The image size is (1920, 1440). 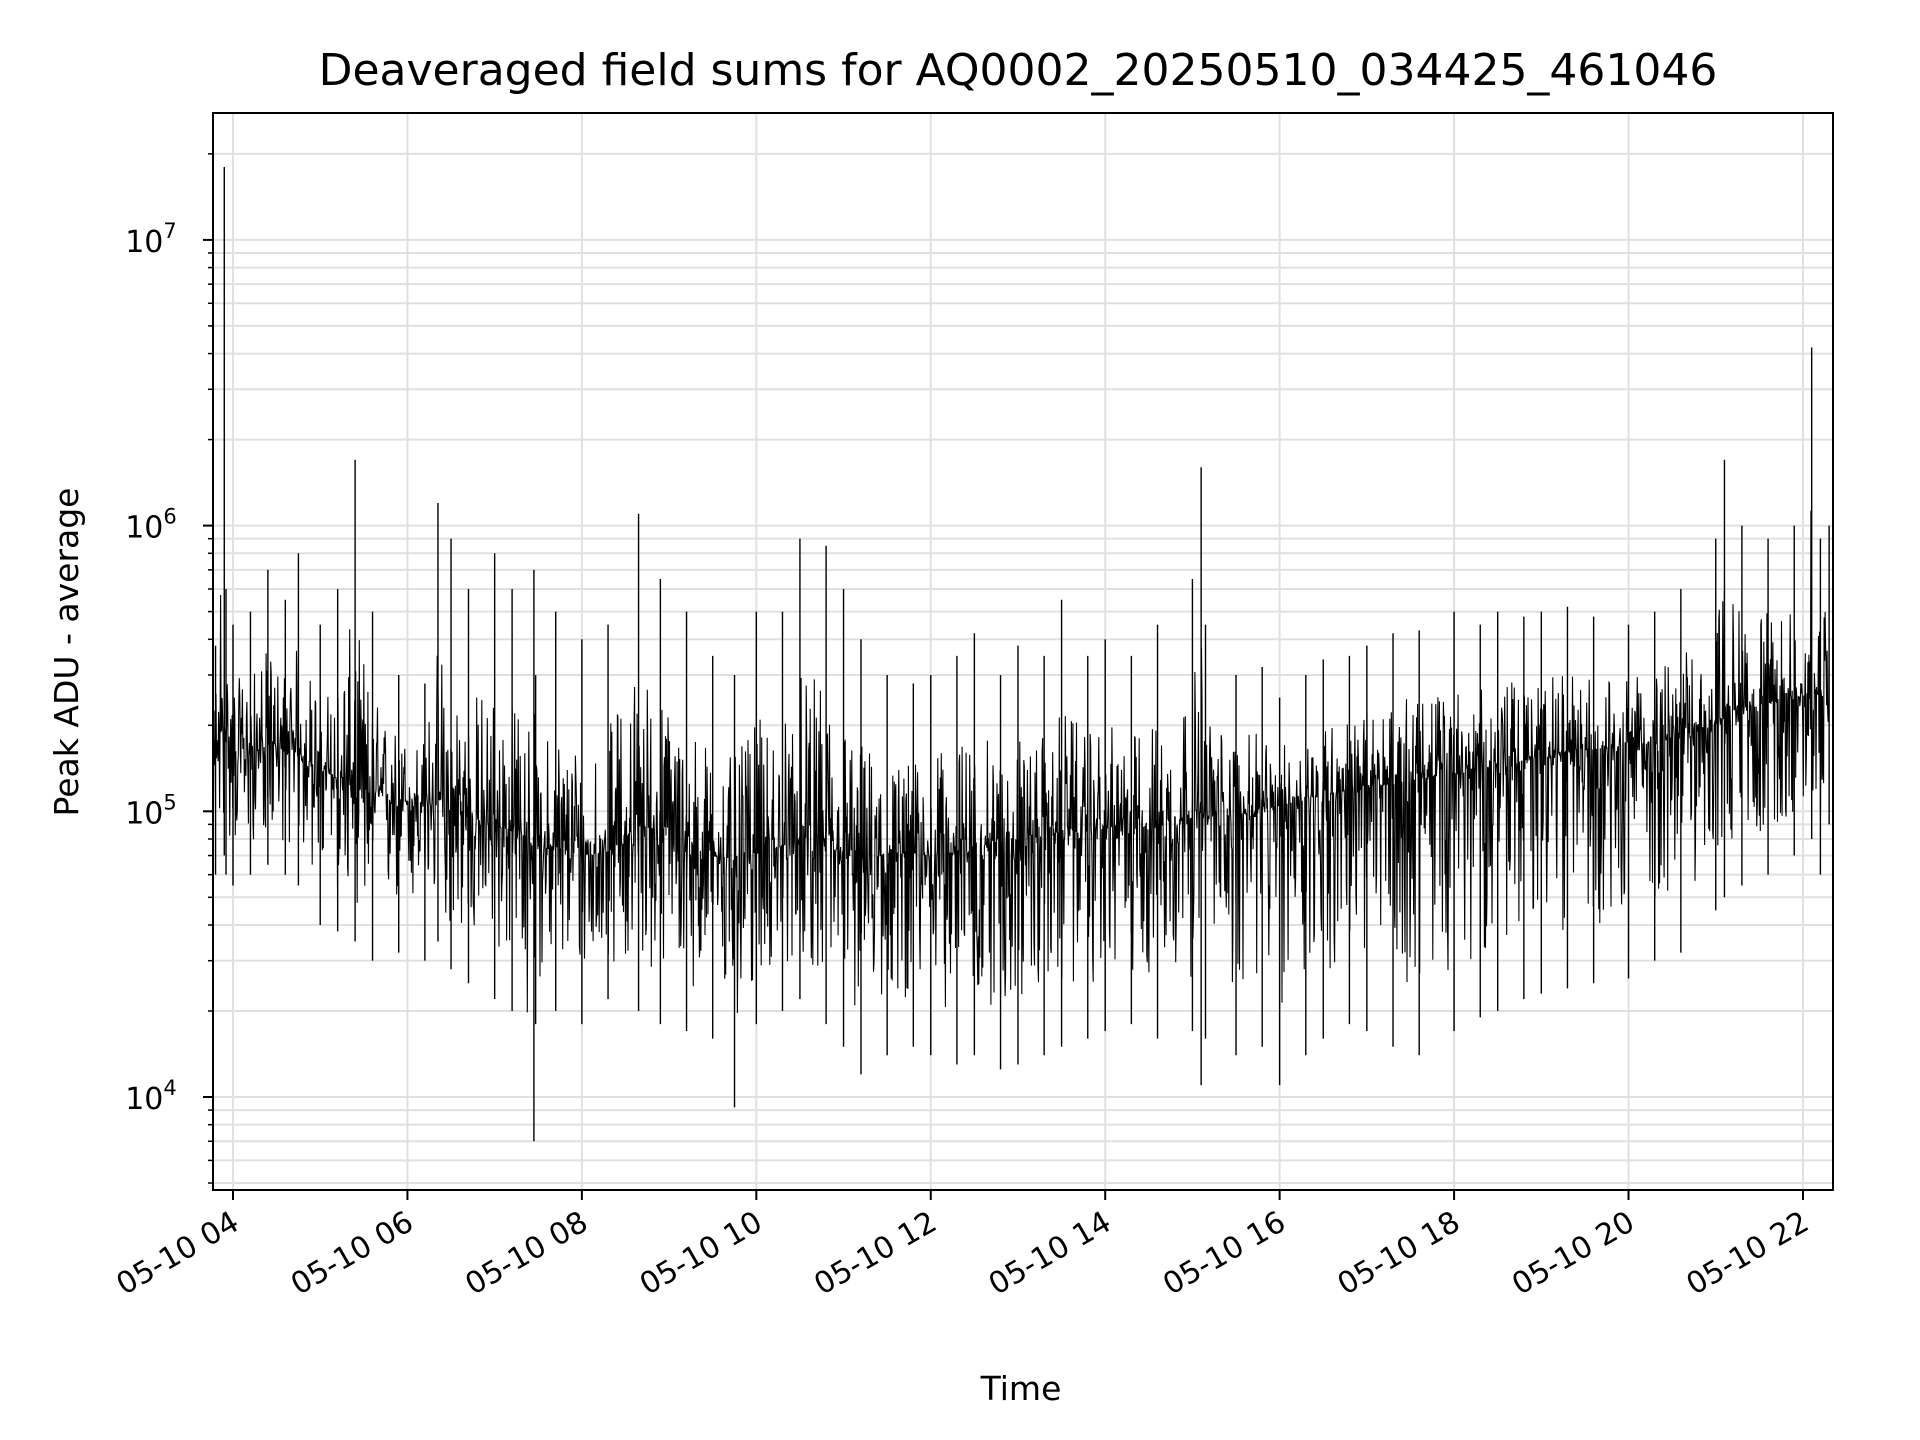 I want to click on y-tick-label: 10⁶, so click(x=151, y=525).